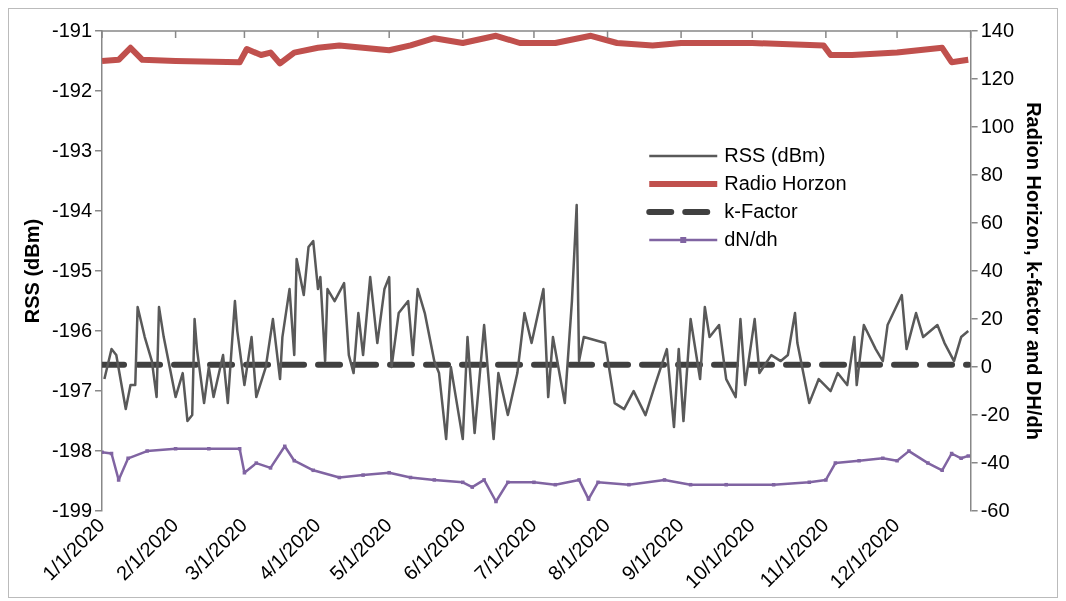 Image resolution: width=1066 pixels, height=601 pixels. What do you see at coordinates (997, 125) in the screenshot?
I see `y2-tick-label: 100` at bounding box center [997, 125].